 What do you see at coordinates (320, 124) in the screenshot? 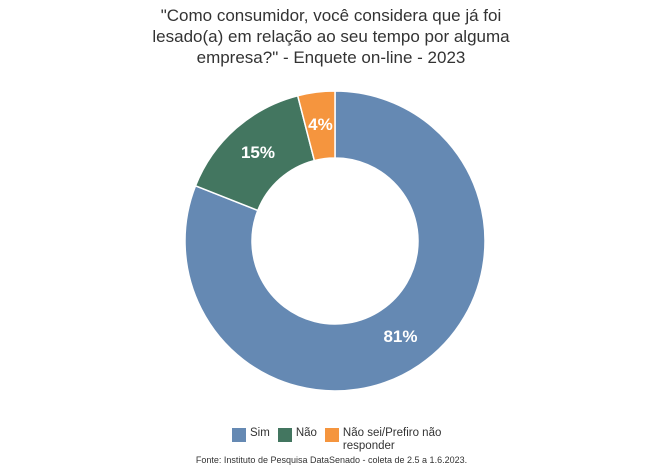
I see `value-label: 4%` at bounding box center [320, 124].